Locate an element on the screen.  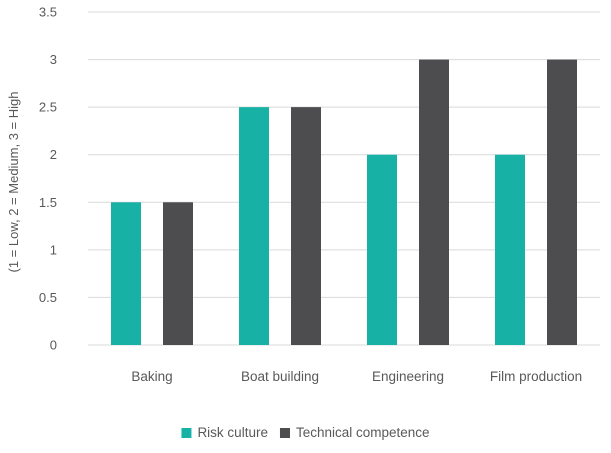
y-tick-label: 0.5 is located at coordinates (48, 297).